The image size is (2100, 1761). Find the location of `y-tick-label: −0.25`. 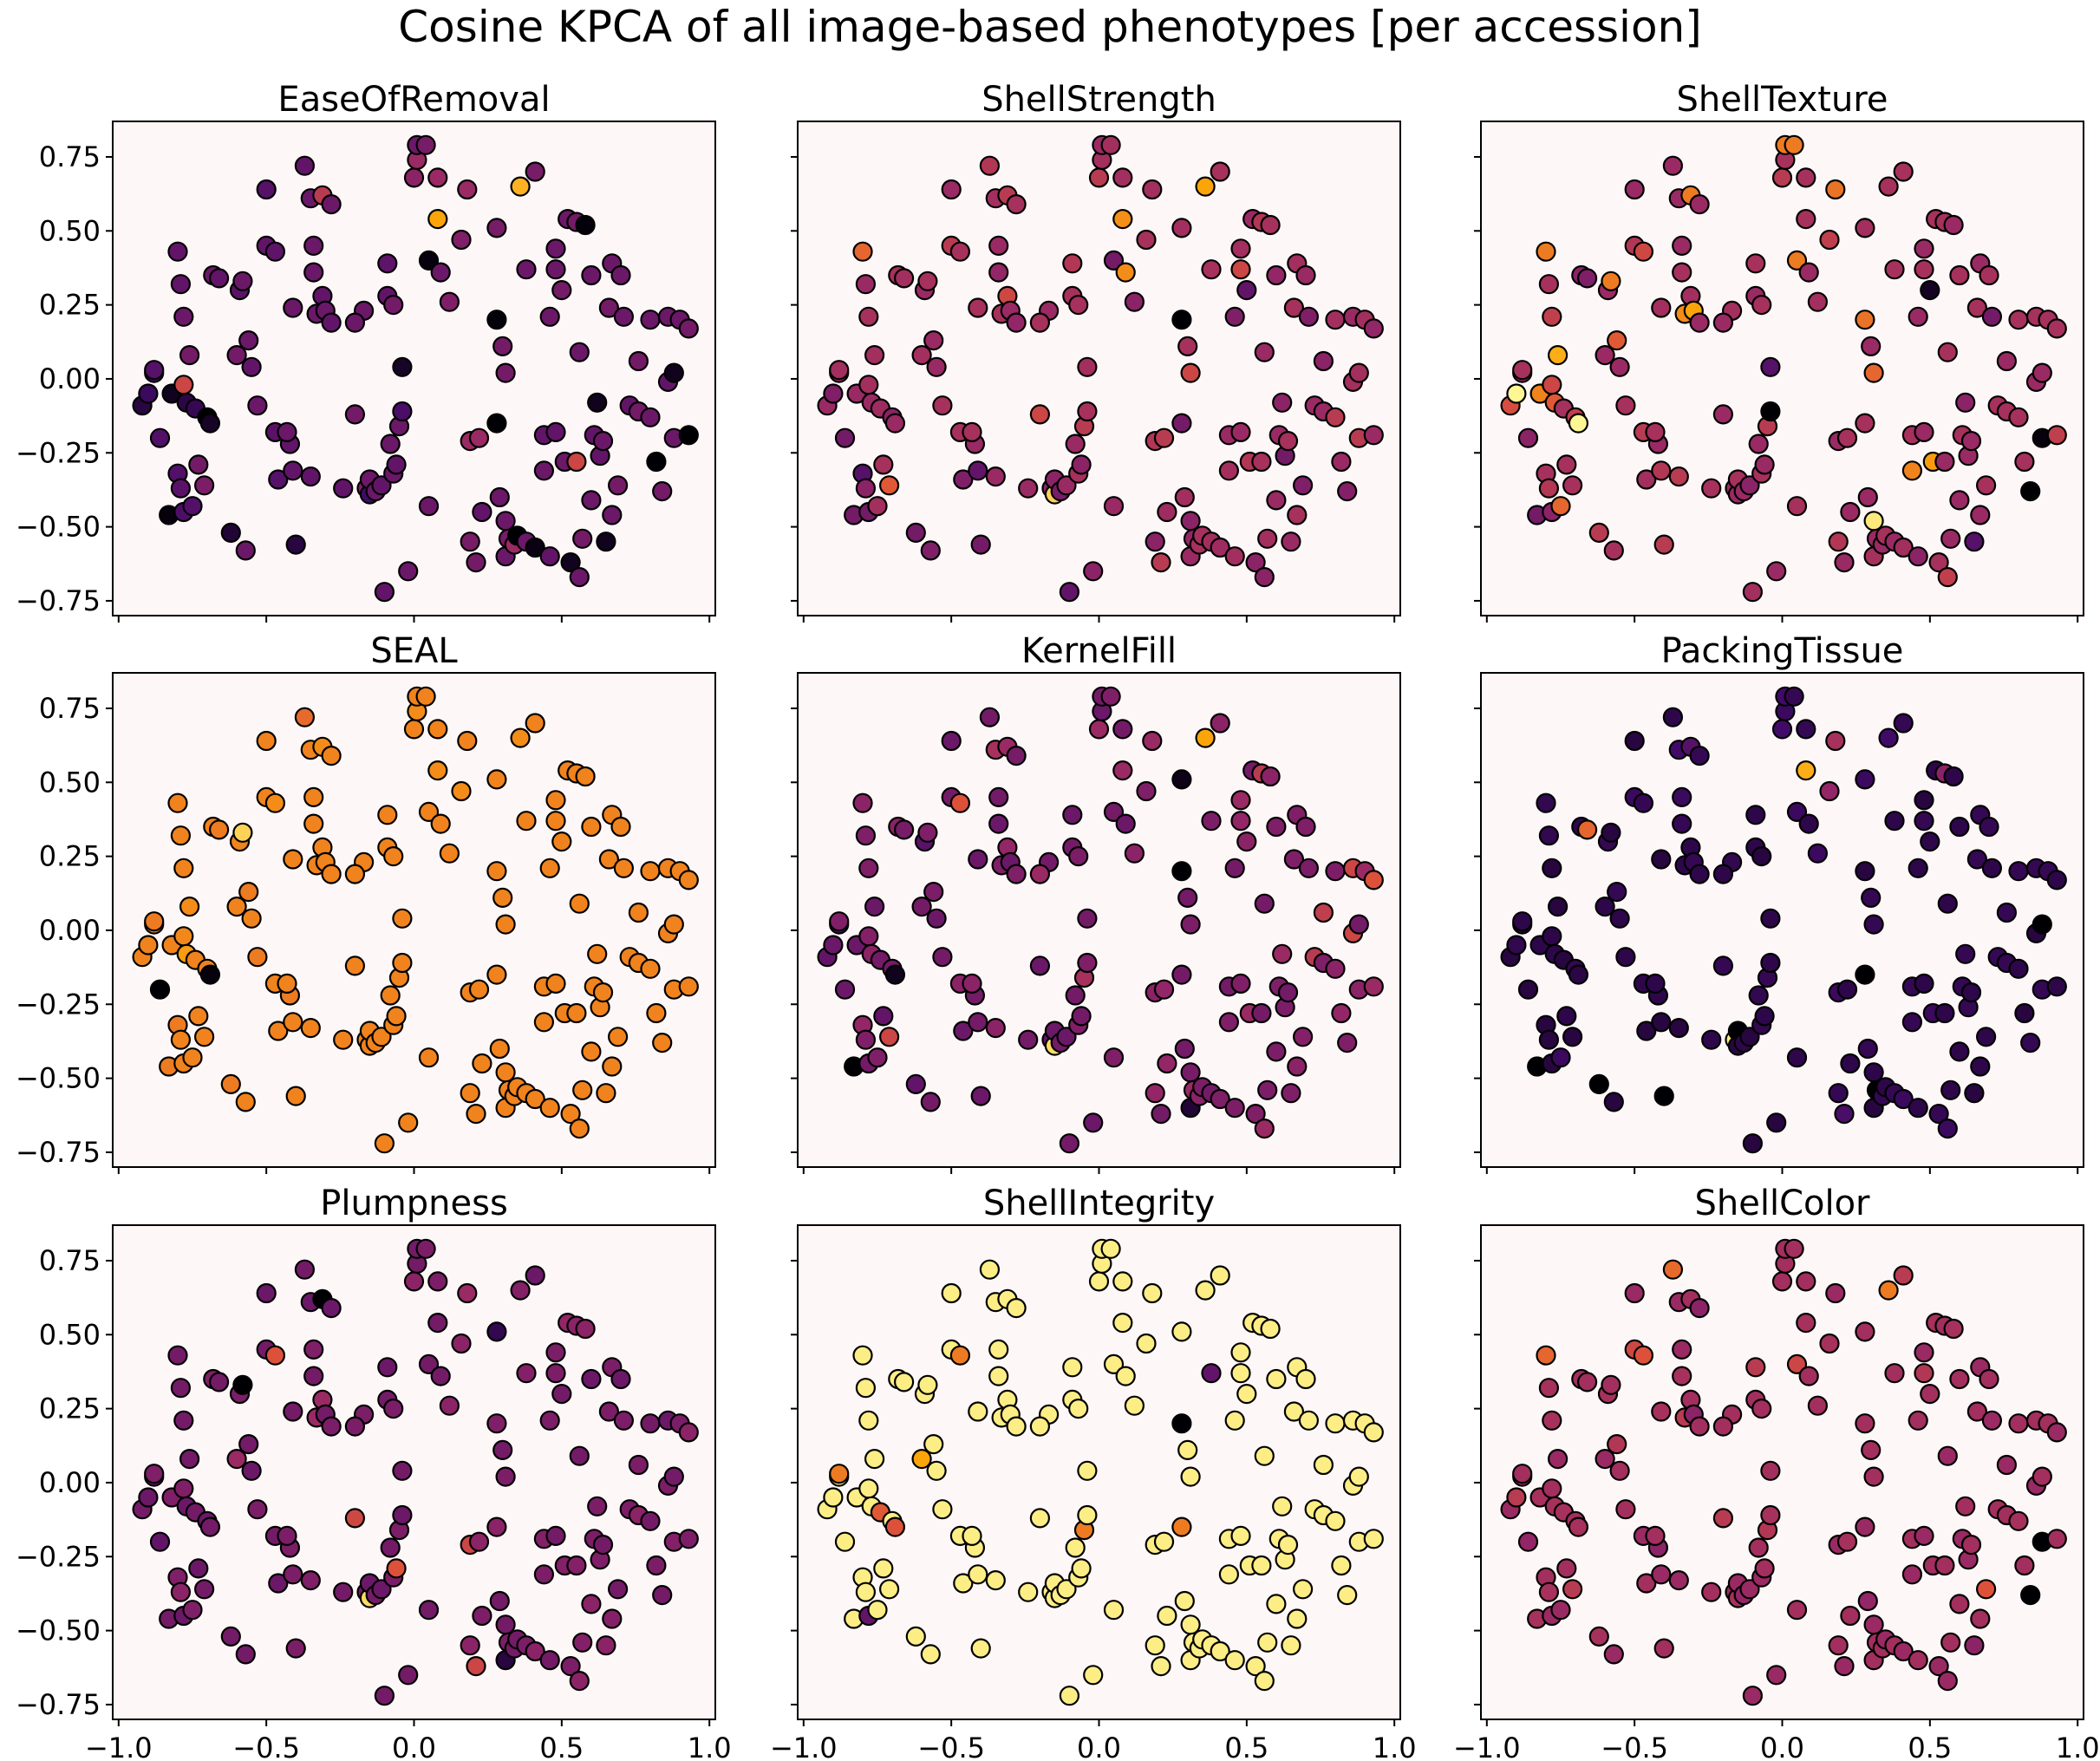

y-tick-label: −0.25 is located at coordinates (58, 1004).